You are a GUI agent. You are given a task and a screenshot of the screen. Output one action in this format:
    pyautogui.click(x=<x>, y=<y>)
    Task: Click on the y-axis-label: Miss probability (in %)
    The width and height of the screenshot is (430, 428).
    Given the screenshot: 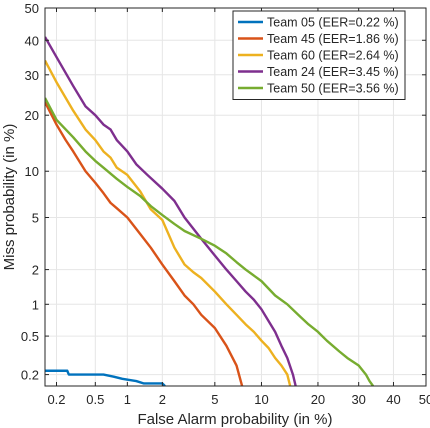 What is the action you would take?
    pyautogui.click(x=9, y=197)
    